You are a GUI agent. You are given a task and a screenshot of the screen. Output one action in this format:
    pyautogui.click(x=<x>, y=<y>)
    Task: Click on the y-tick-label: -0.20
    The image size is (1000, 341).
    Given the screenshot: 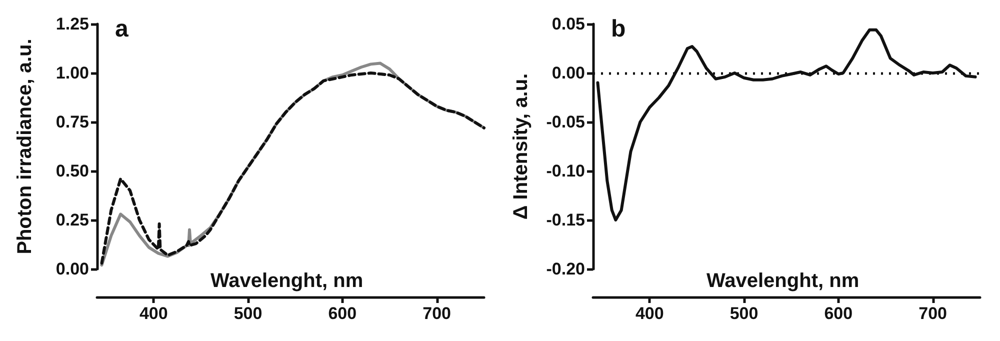 What is the action you would take?
    pyautogui.click(x=565, y=269)
    